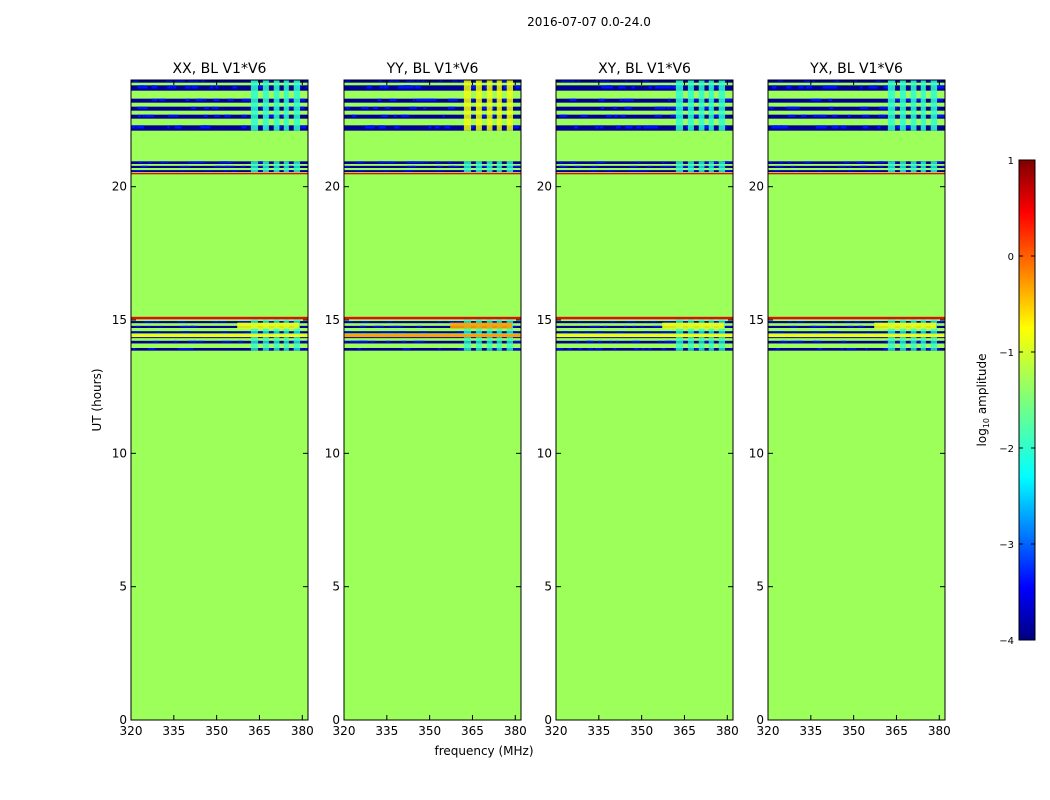  What do you see at coordinates (216, 731) in the screenshot?
I see `x-tick-label: 350` at bounding box center [216, 731].